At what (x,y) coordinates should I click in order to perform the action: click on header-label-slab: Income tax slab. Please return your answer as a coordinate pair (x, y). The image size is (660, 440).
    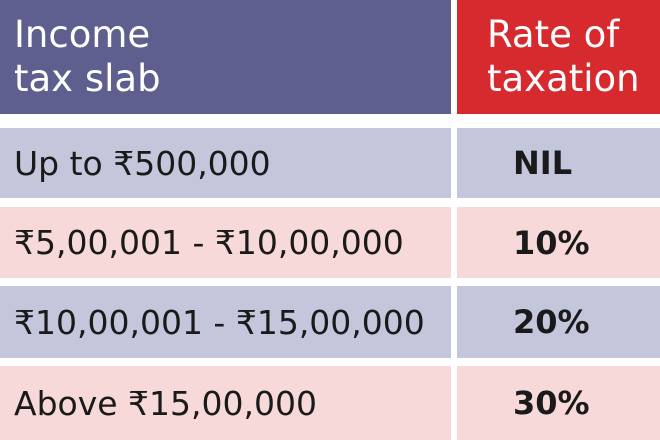
    Looking at the image, I should click on (87, 56).